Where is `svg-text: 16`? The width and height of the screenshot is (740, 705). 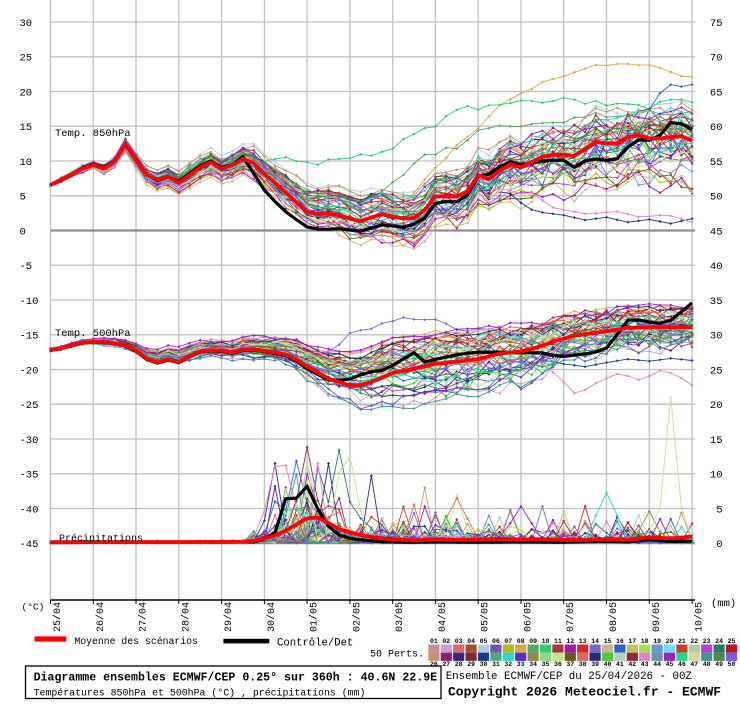 svg-text: 16 is located at coordinates (620, 641).